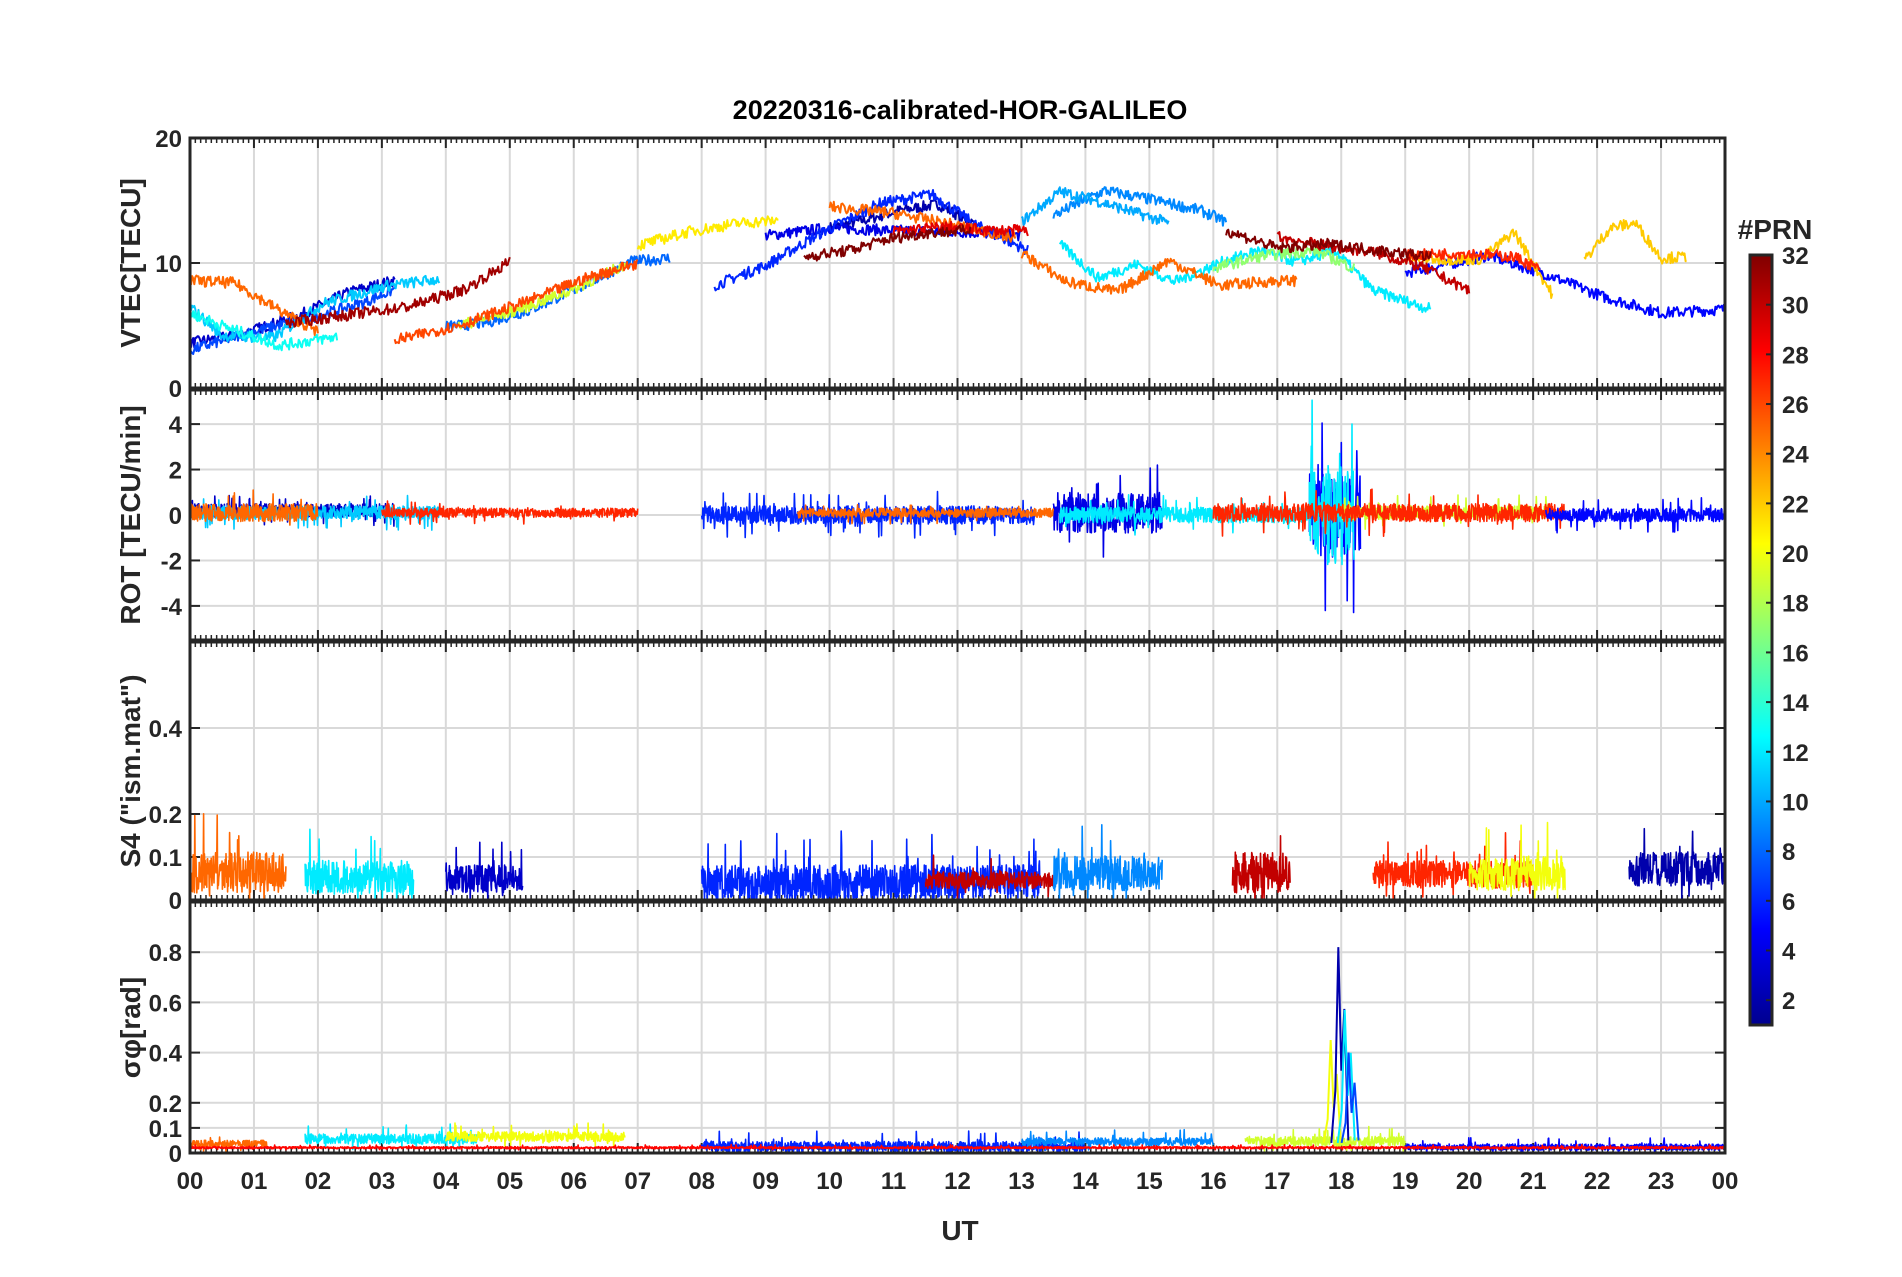 This screenshot has height=1277, width=1902. Describe the element at coordinates (1795, 355) in the screenshot. I see `colorbar-tick-label: 28` at that location.